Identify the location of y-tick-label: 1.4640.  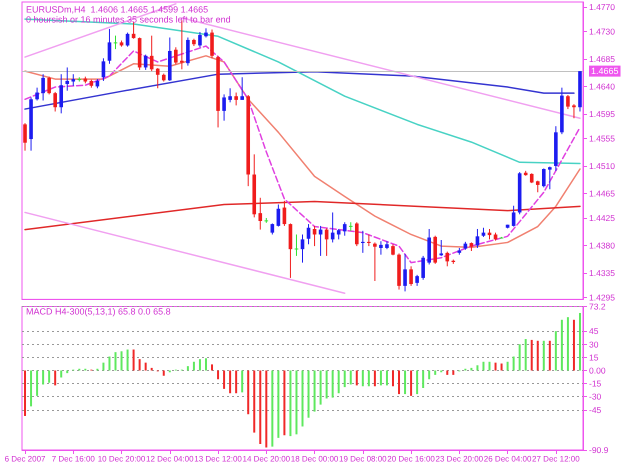
(602, 86).